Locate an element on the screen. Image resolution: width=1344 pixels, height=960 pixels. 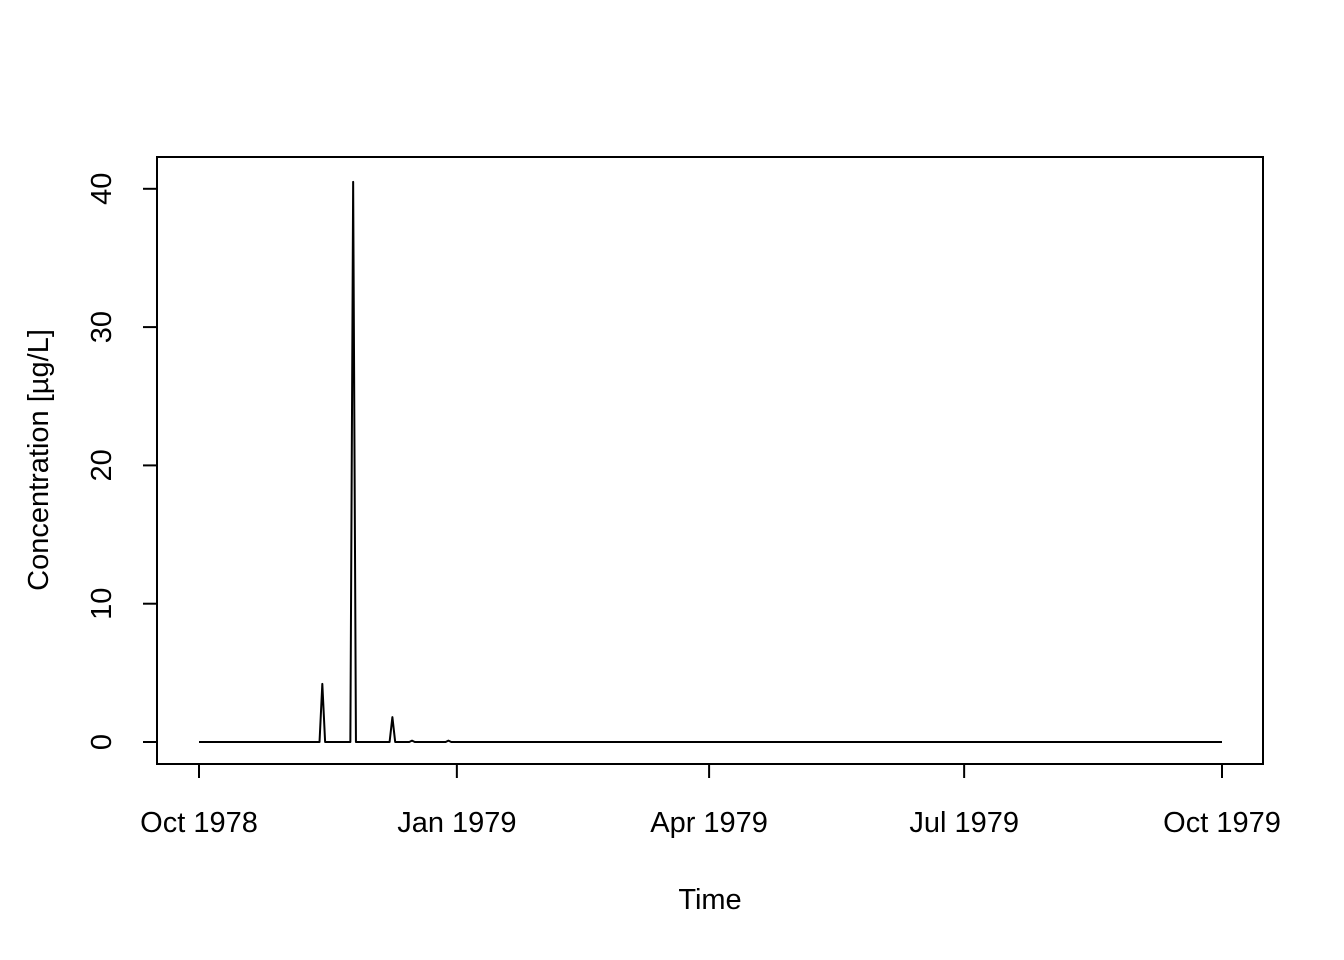
y-tick-label: 30 is located at coordinates (102, 327).